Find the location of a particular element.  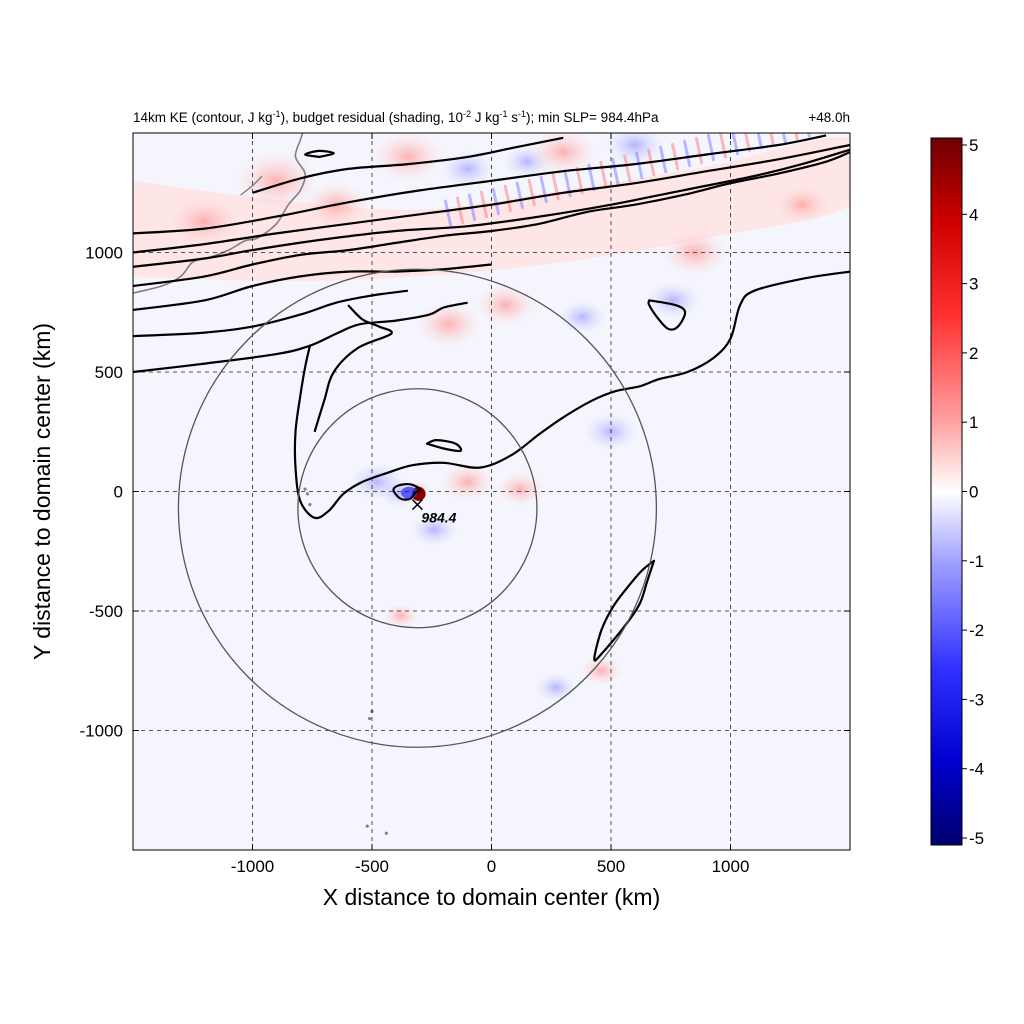

y-tick-label: 1000 is located at coordinates (104, 253).